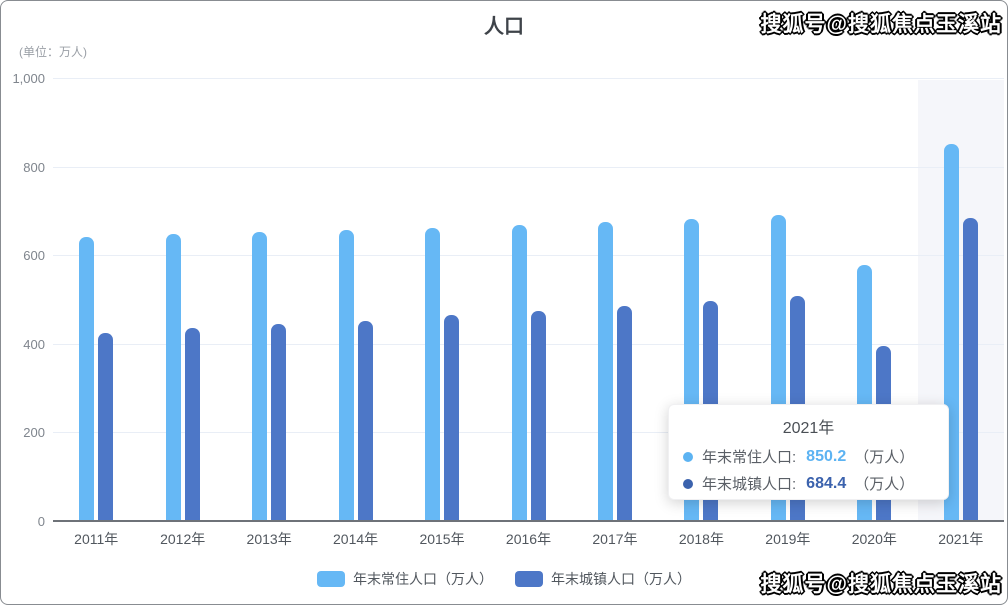 The height and width of the screenshot is (605, 1008). Describe the element at coordinates (183, 539) in the screenshot. I see `x-axis-tick-label: 2012年` at that location.